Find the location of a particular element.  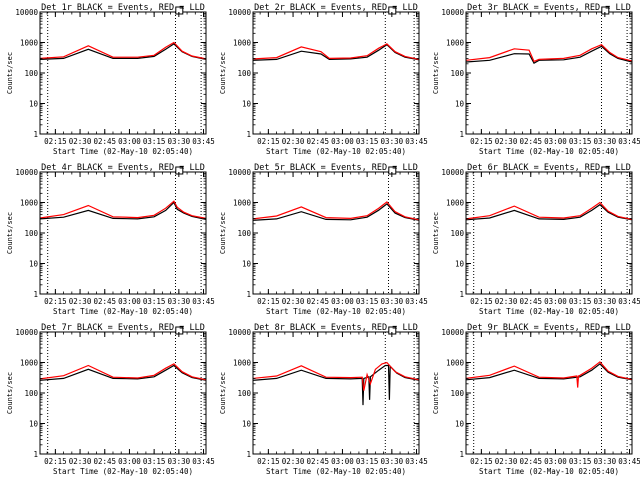

panel-title: Det 2r BLACK = Events, RED = LLD is located at coordinates (336, 8).